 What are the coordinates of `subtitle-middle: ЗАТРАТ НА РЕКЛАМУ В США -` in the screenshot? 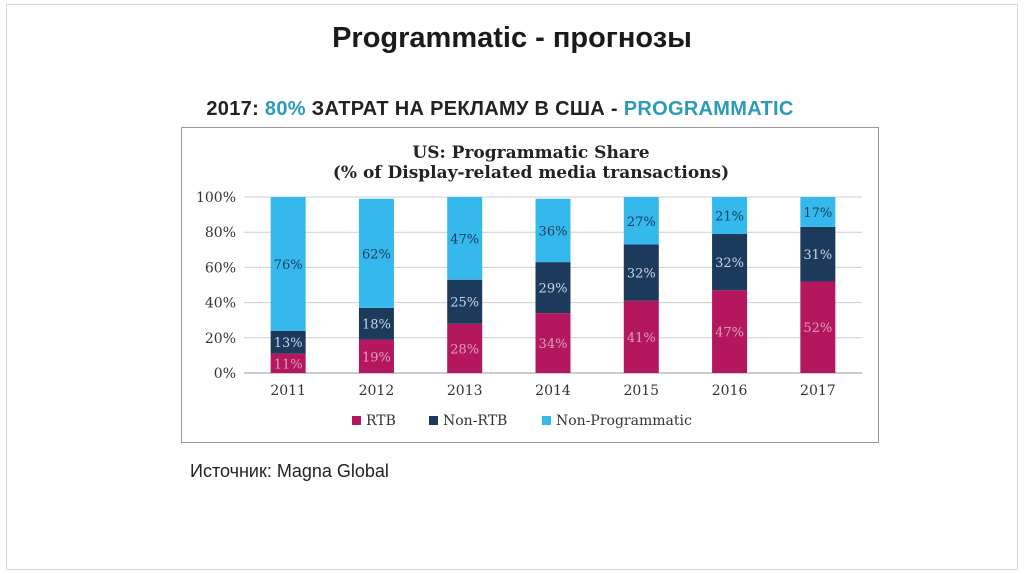 It's located at (464, 109).